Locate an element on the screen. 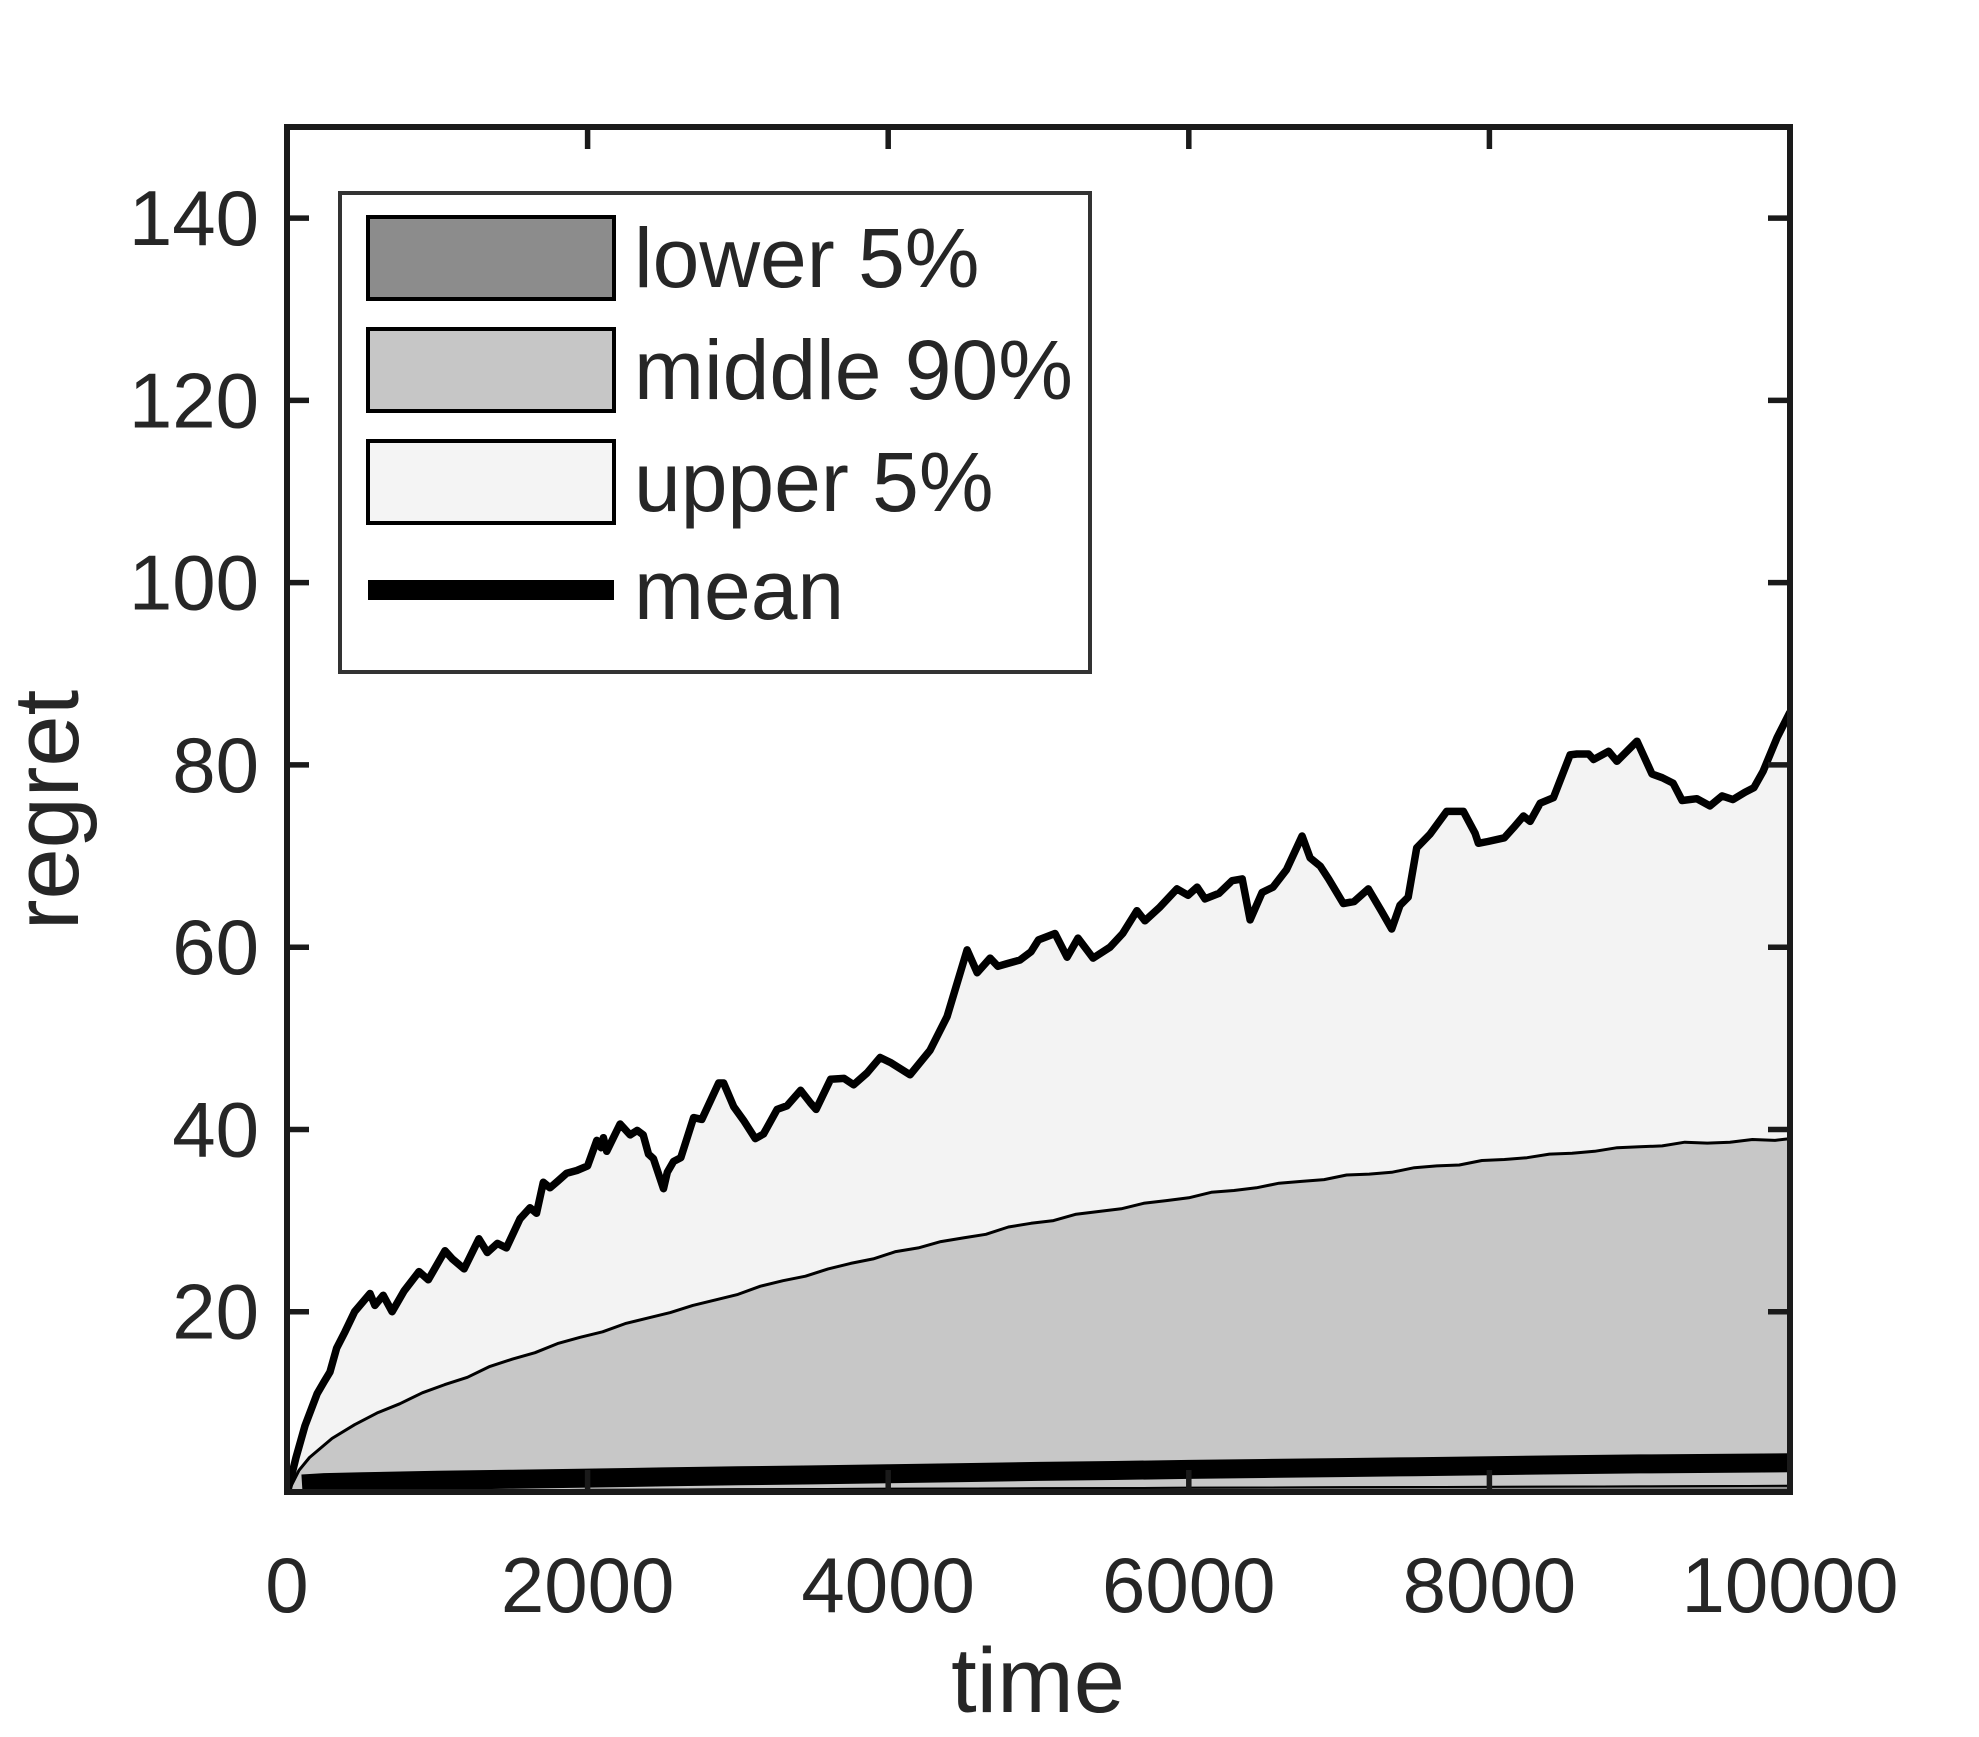 The width and height of the screenshot is (1979, 1737). y-tick-label: 80 is located at coordinates (215, 765).